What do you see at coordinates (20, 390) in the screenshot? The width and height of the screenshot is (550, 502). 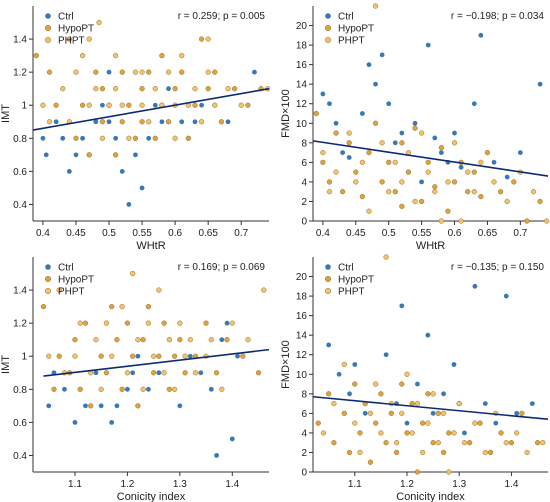 I see `y-tick-label: 0.8` at bounding box center [20, 390].